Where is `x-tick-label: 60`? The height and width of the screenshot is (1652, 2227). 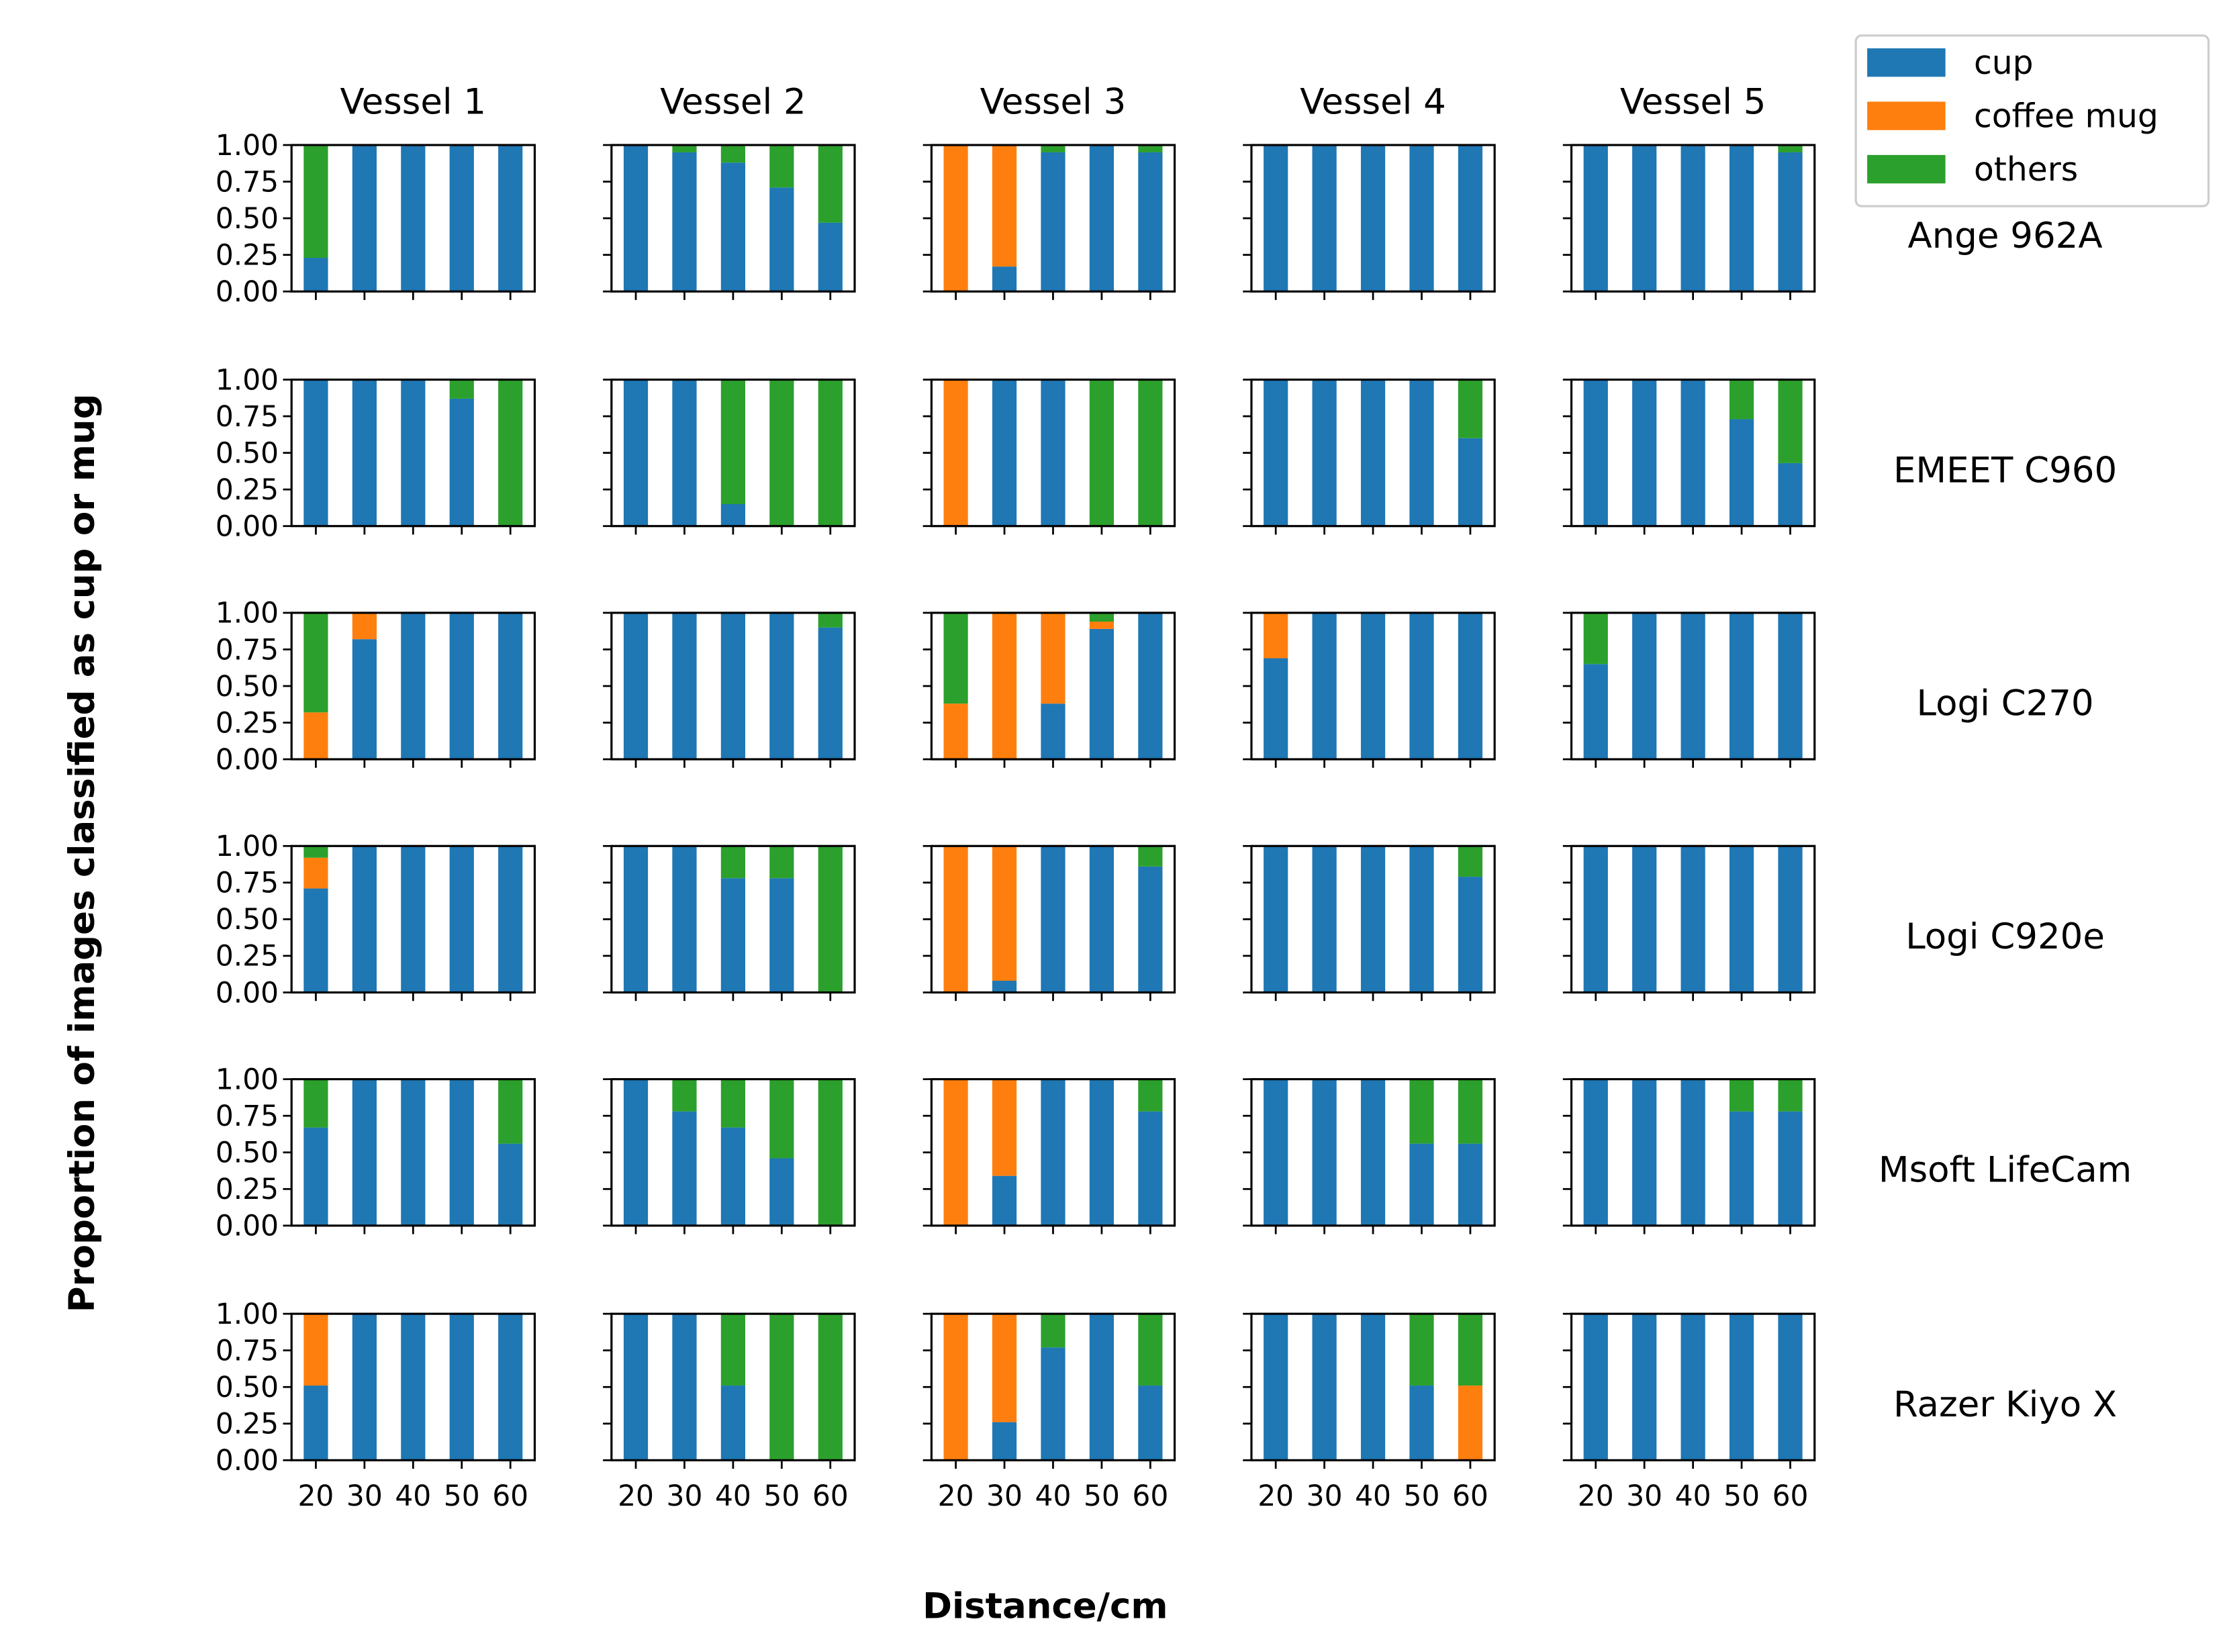
x-tick-label: 60 is located at coordinates (1790, 1495).